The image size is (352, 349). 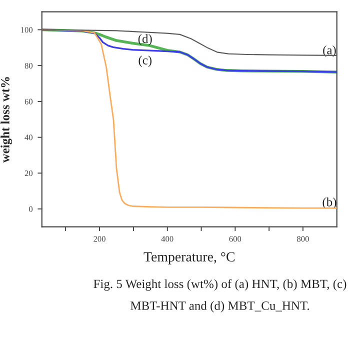 I want to click on y-tick-label: 0, so click(x=31, y=209).